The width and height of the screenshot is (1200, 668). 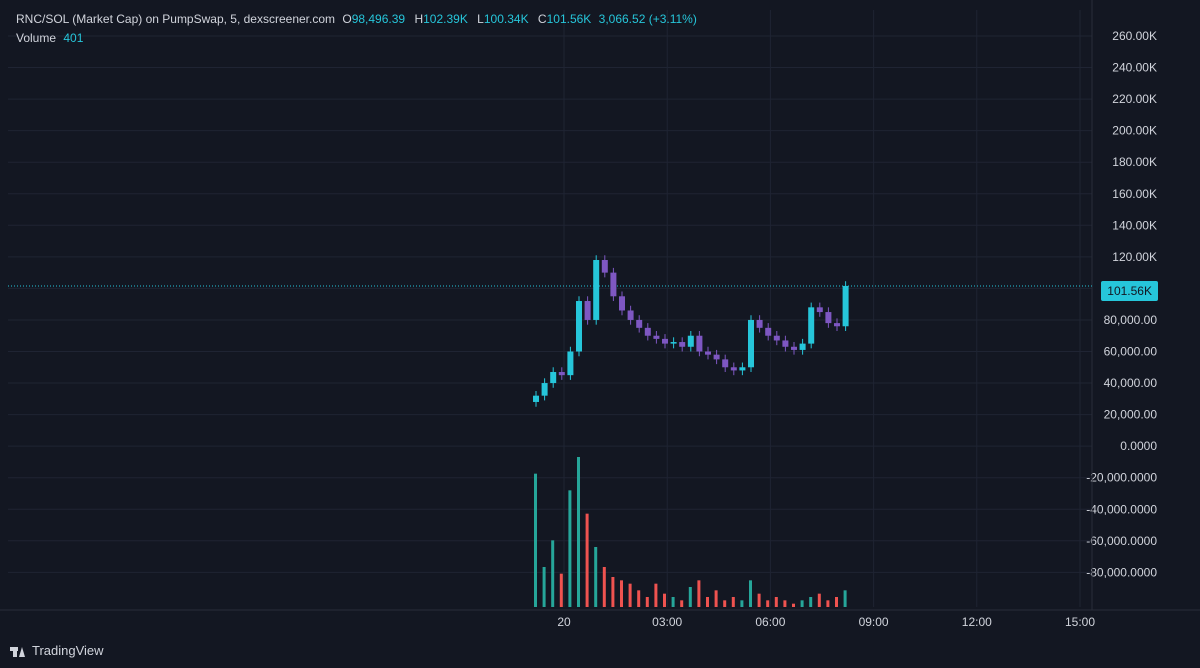 I want to click on low-label: L, so click(x=480, y=19).